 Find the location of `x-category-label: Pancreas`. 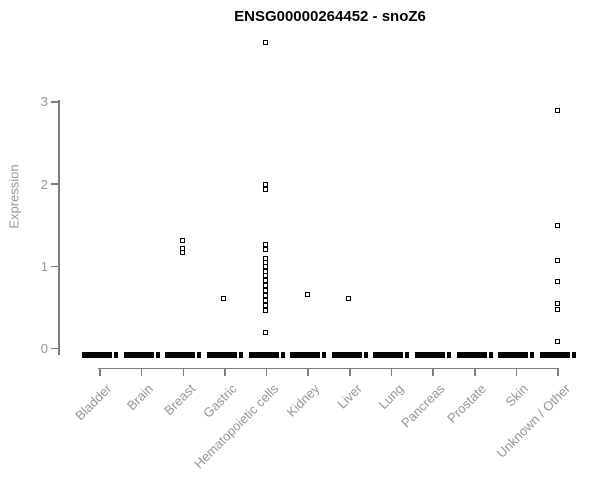

x-category-label: Pancreas is located at coordinates (423, 406).